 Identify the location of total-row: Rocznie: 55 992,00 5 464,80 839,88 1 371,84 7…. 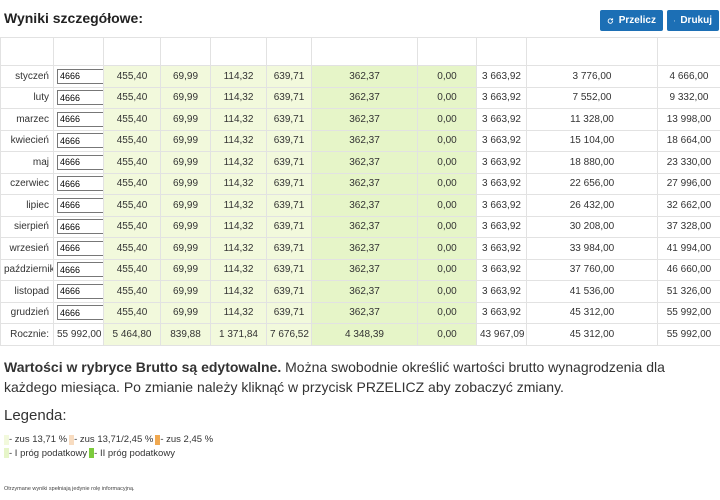
(360, 334).